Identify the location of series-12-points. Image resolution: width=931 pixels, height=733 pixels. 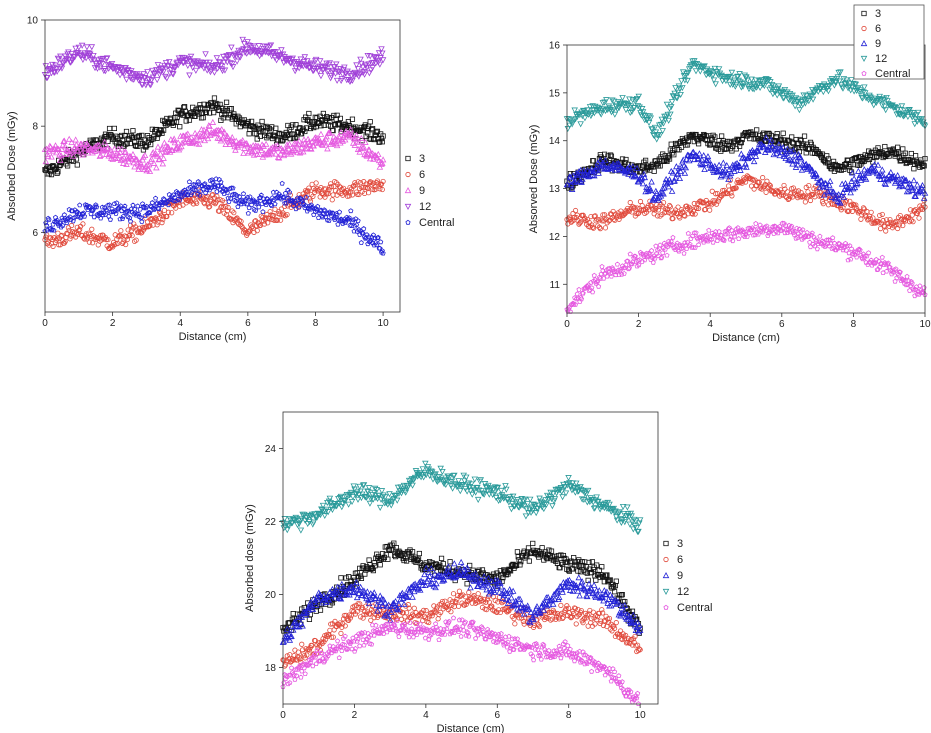
(214, 62).